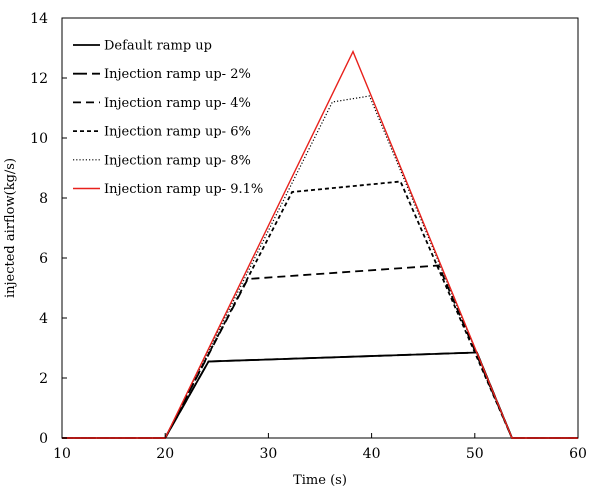  I want to click on y-tick-label: 0, so click(43, 439).